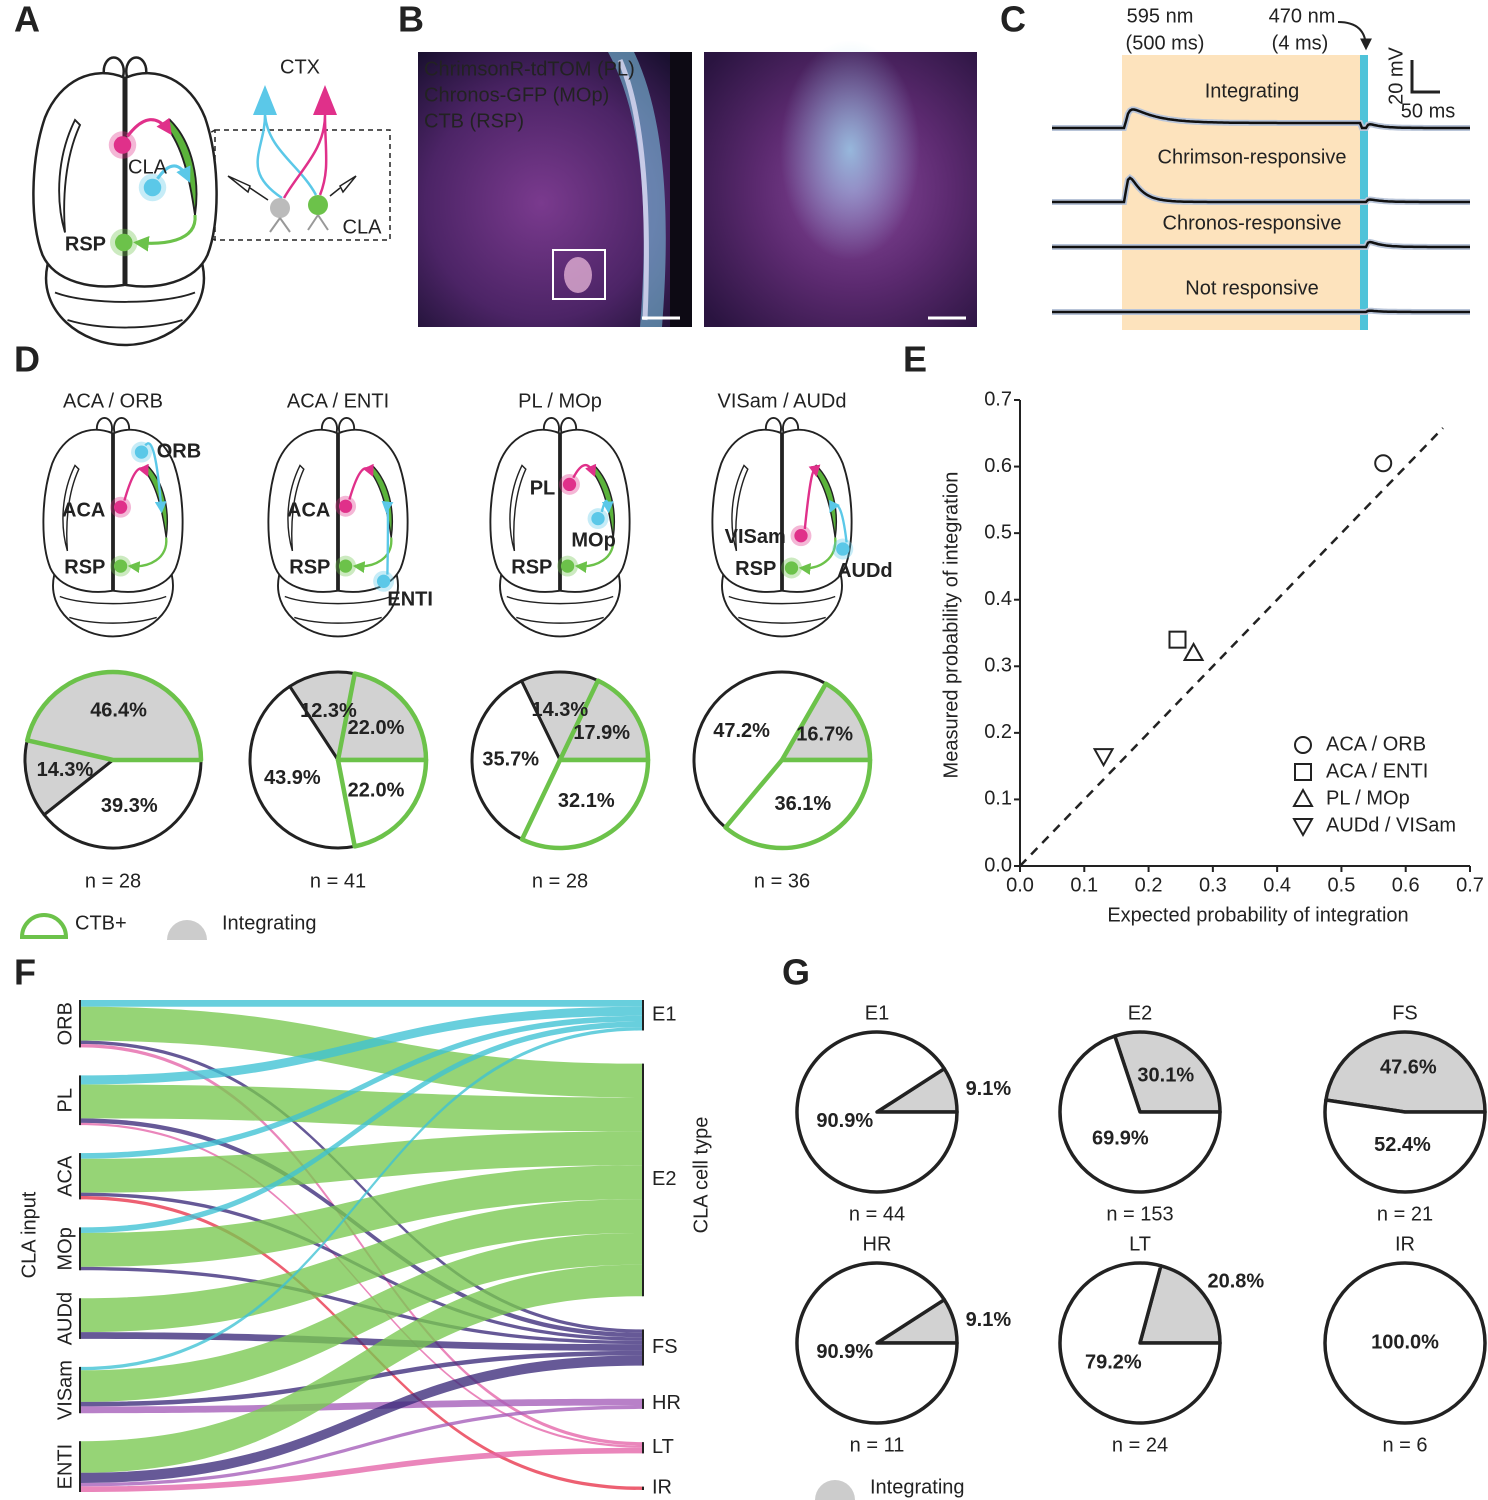 This screenshot has width=1488, height=1500. Describe the element at coordinates (1013, 20) in the screenshot. I see `panel-label: C` at that location.